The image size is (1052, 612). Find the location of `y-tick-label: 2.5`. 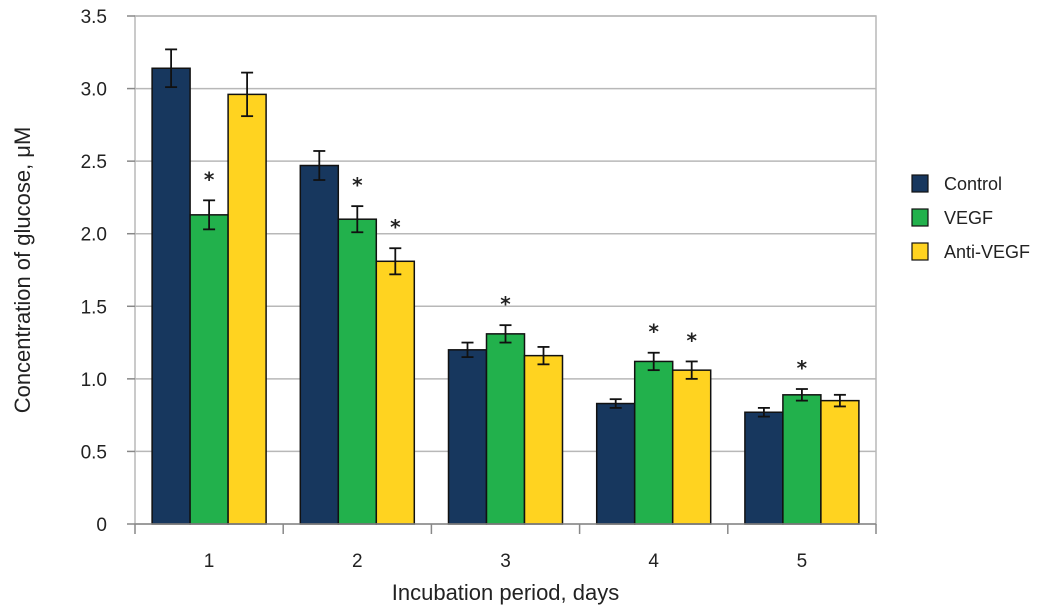

y-tick-label: 2.5 is located at coordinates (94, 162).